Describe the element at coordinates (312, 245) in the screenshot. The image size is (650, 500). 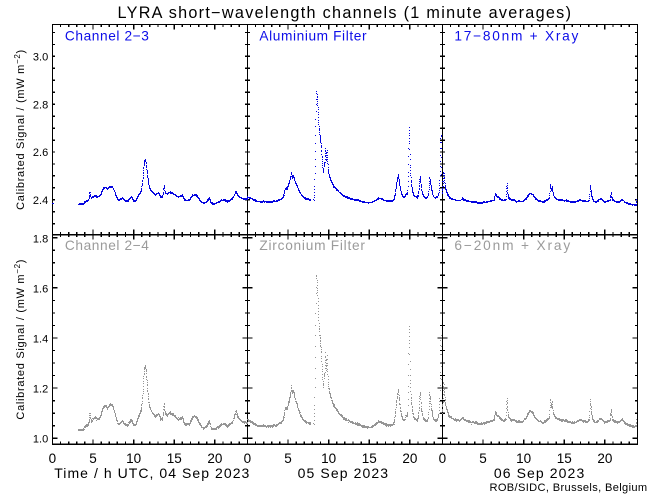
I see `svg-text: Zirconium Filter` at that location.